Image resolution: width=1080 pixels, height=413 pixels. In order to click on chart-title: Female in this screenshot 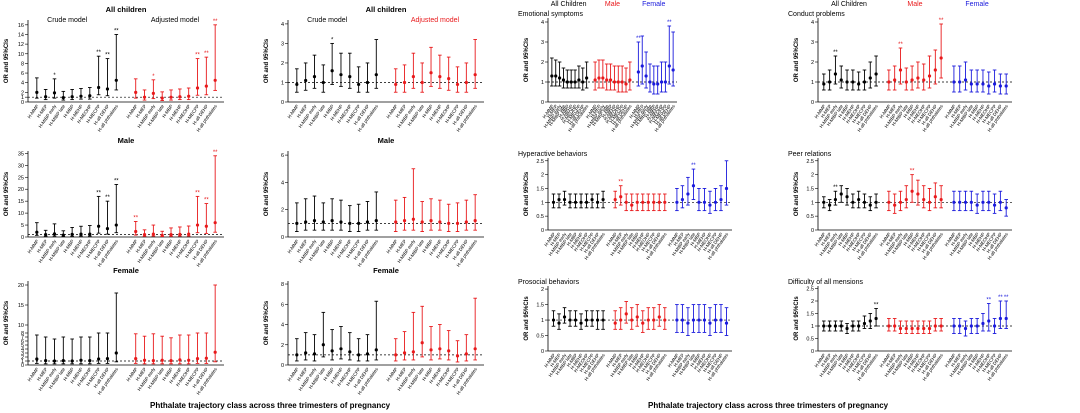, I will do `click(126, 270)`.